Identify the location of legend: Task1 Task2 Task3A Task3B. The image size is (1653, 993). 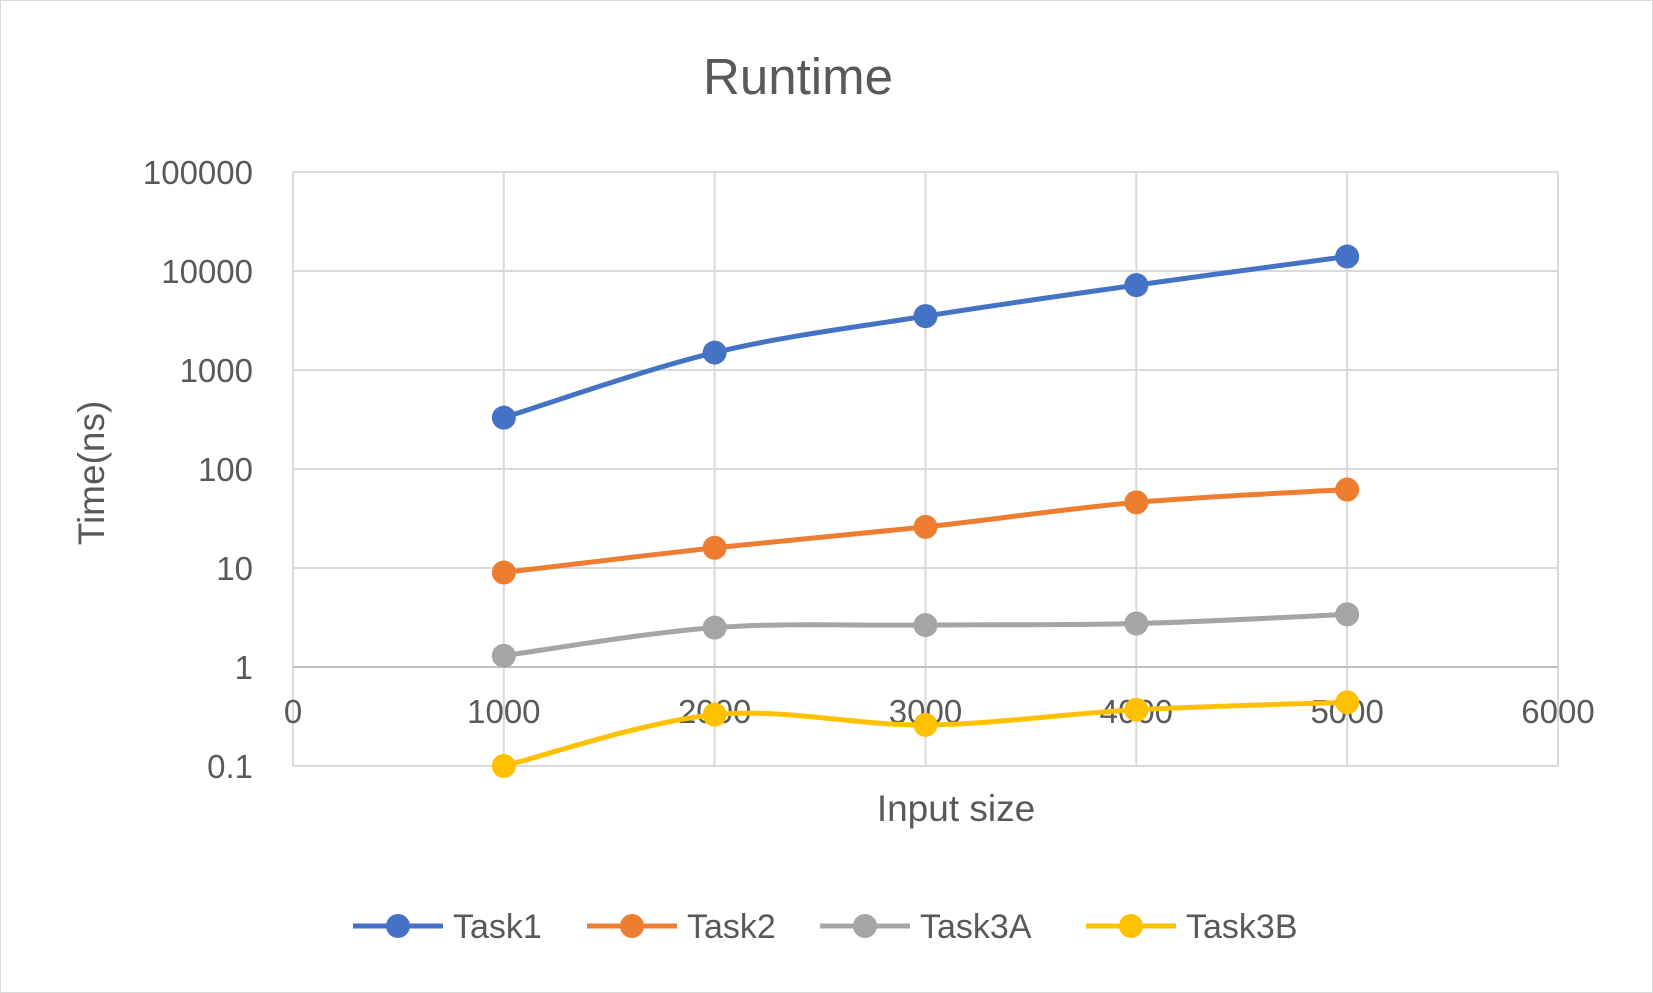
(825, 927).